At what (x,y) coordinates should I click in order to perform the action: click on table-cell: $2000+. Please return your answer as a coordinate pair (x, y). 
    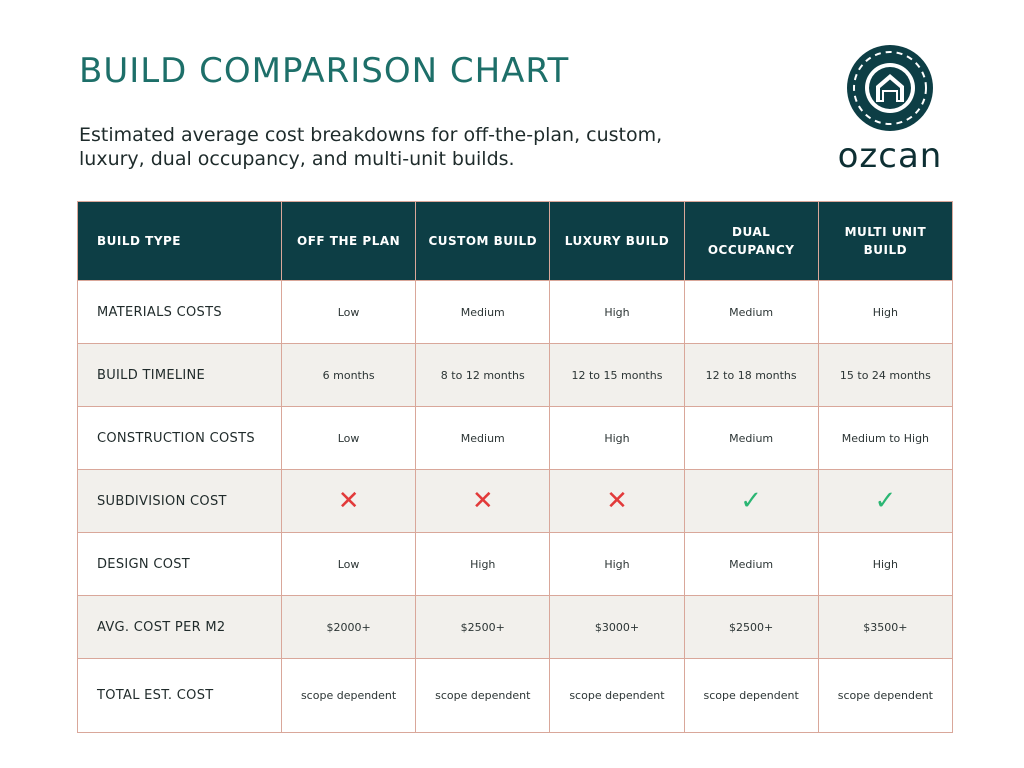
    Looking at the image, I should click on (348, 627).